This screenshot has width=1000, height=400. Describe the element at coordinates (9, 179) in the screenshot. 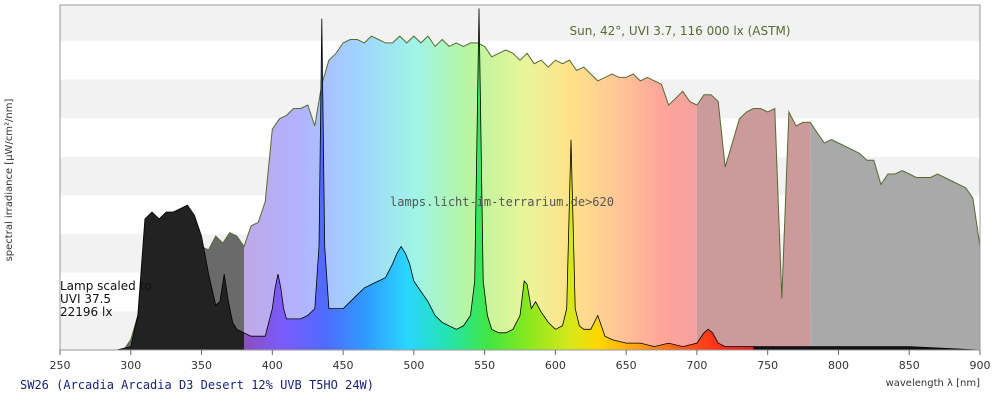

I see `y-axis-label: spectral irradiance [µW/cm²/nm]` at that location.